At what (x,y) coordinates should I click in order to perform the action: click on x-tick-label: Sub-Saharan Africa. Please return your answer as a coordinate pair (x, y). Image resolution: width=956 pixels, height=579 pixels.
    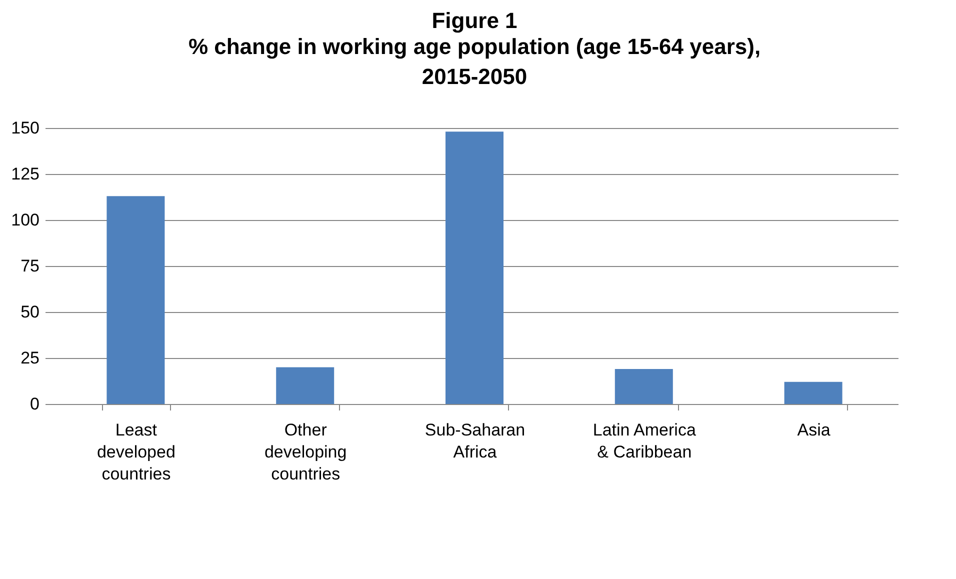
    Looking at the image, I should click on (475, 441).